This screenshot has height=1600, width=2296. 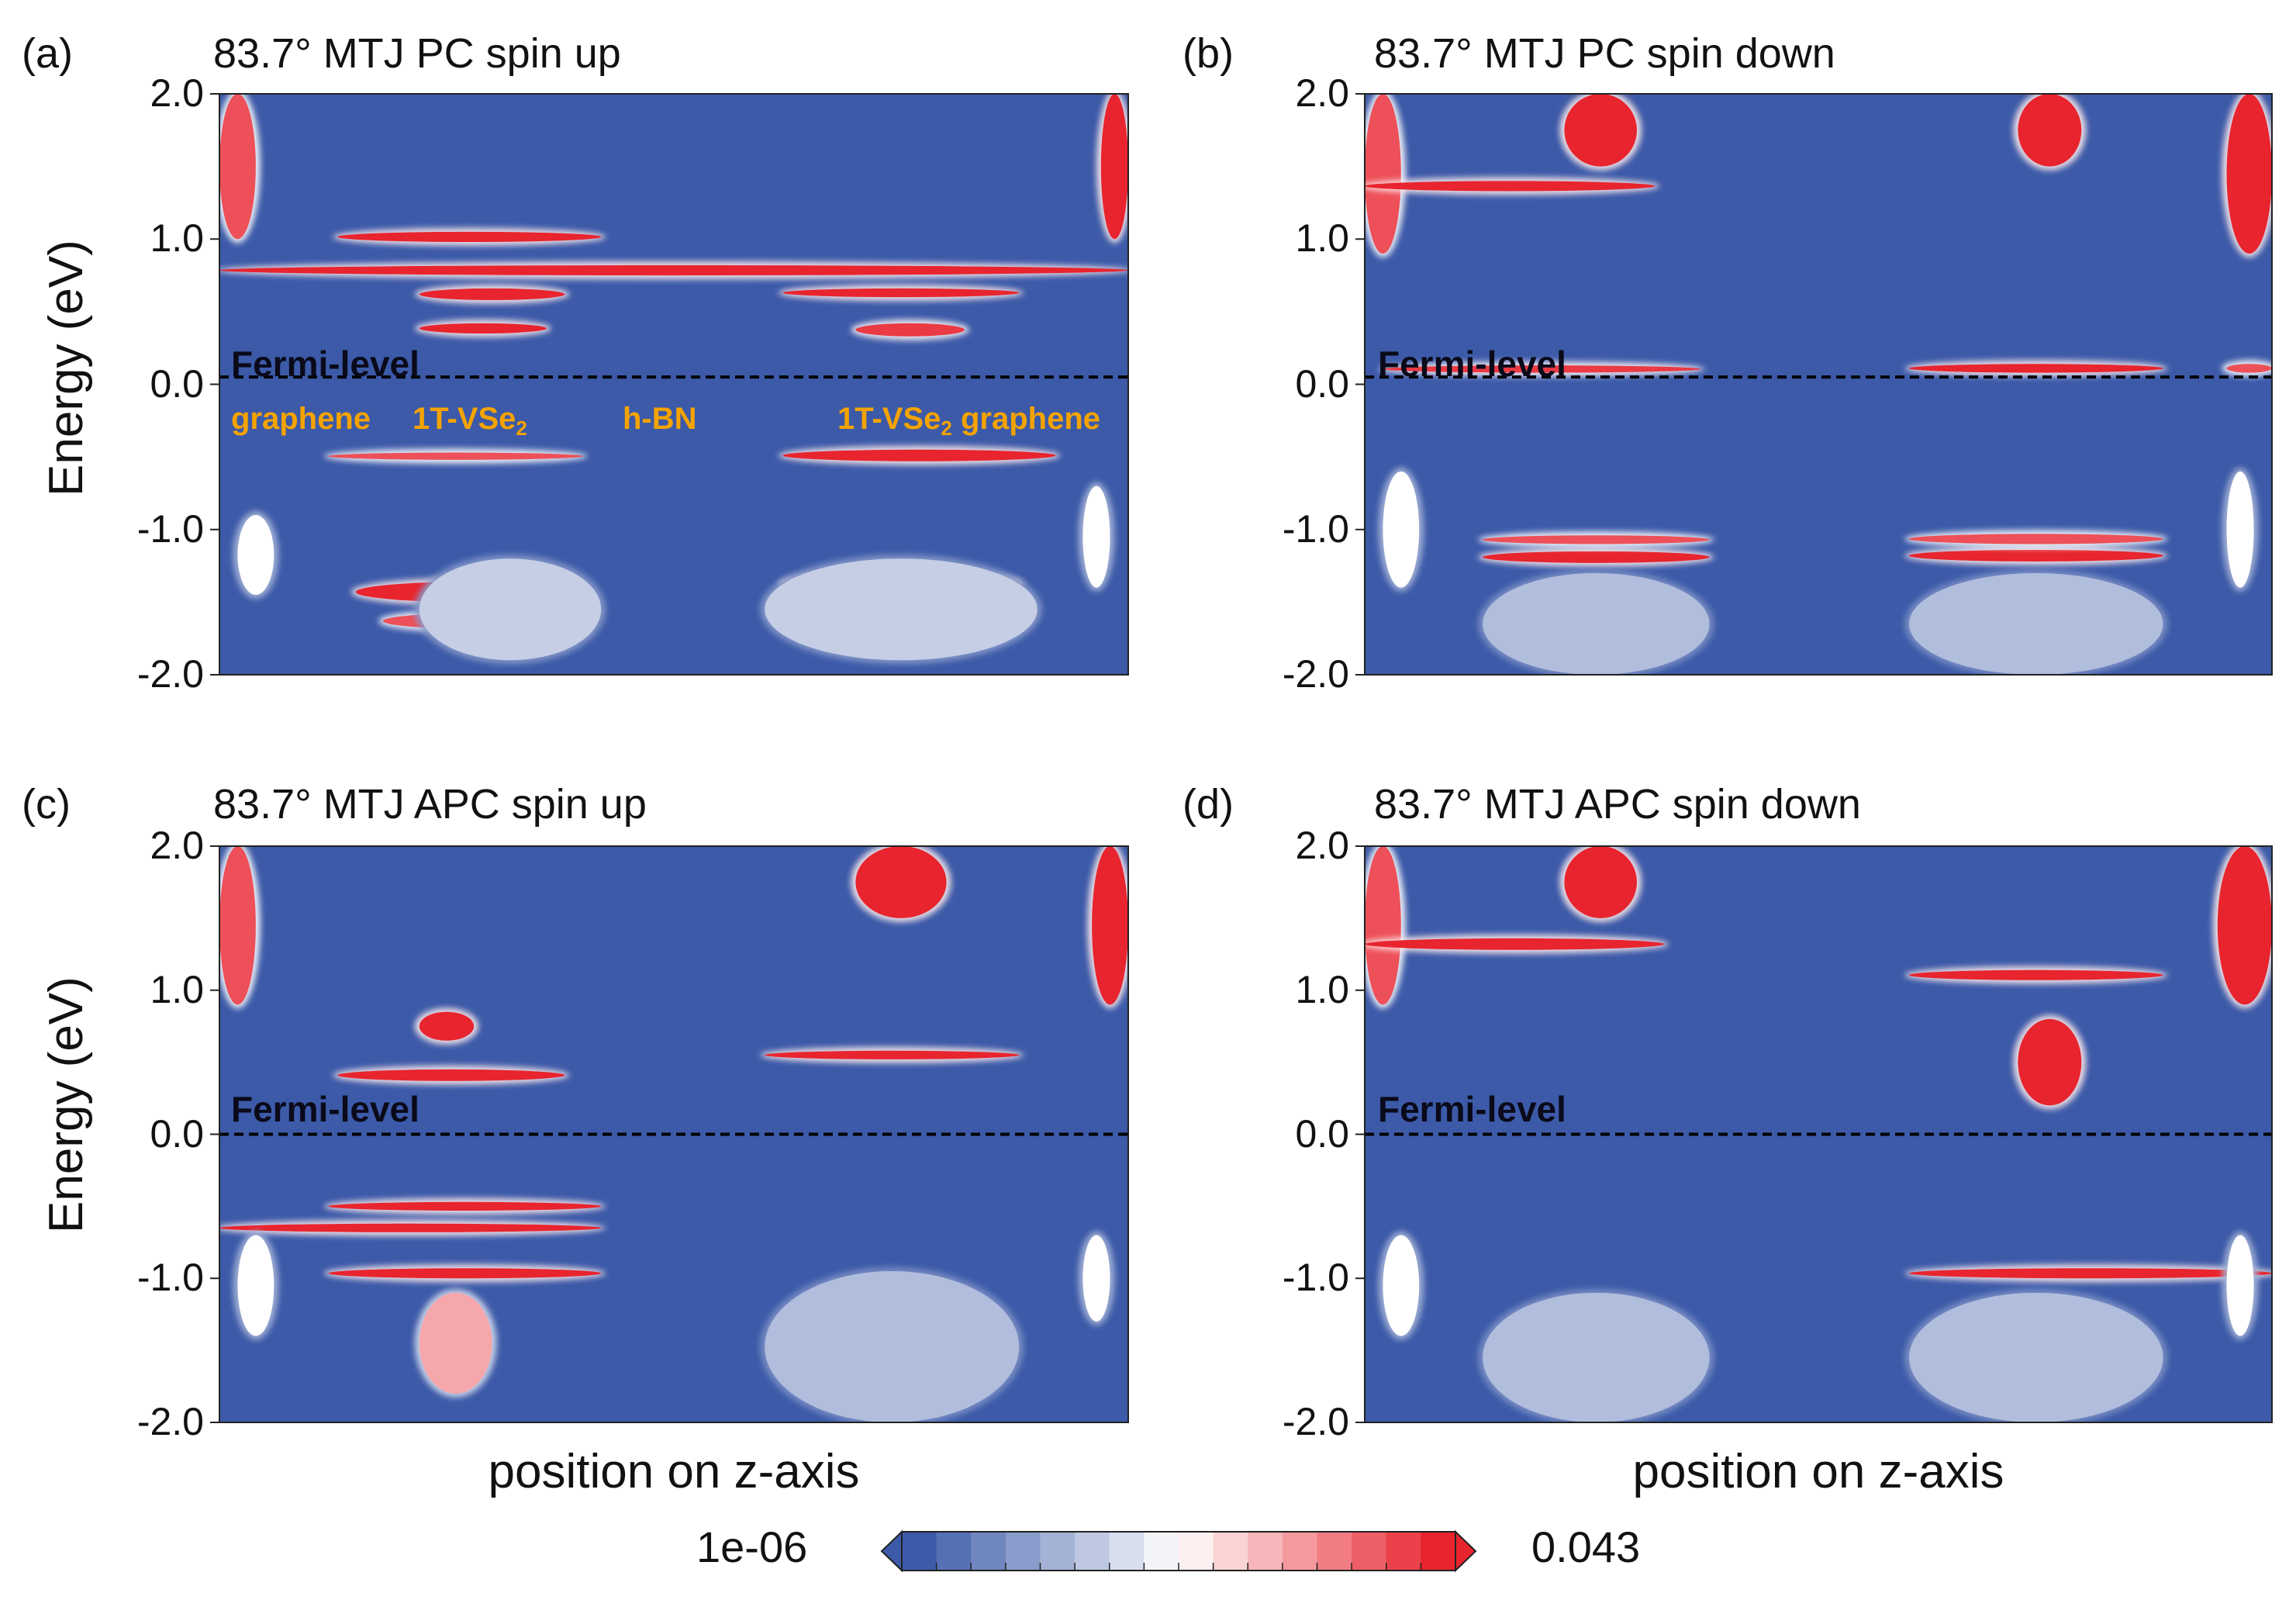 What do you see at coordinates (1208, 53) in the screenshot?
I see `panel-letter: (b)` at bounding box center [1208, 53].